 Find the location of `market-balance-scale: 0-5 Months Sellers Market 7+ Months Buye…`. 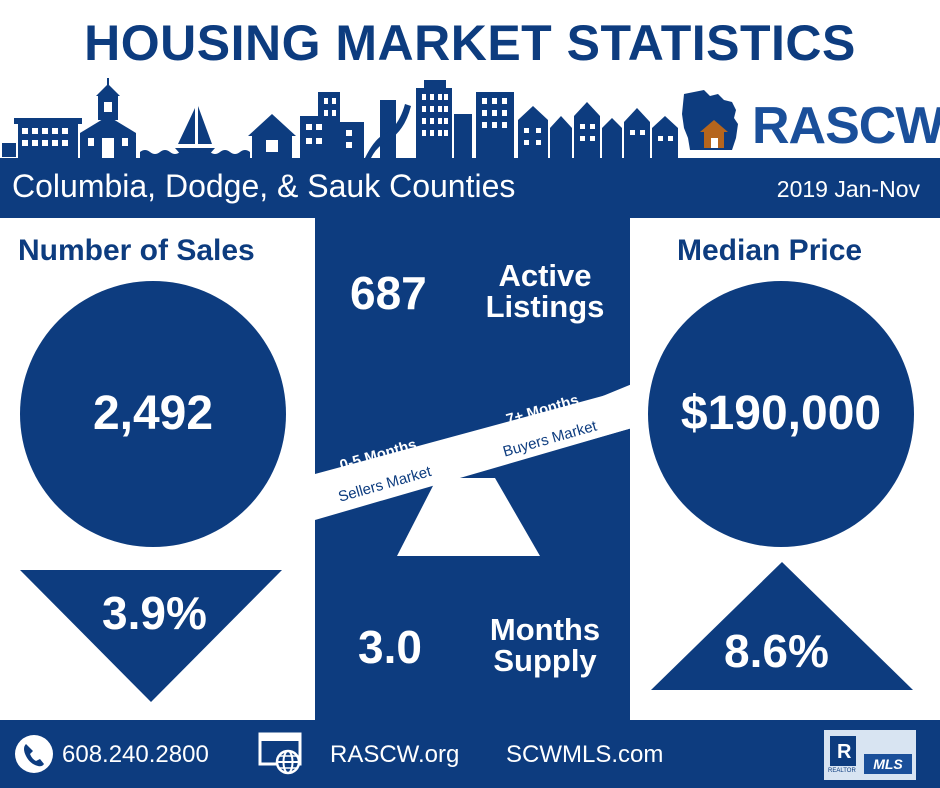

market-balance-scale: 0-5 Months Sellers Market 7+ Months Buye… is located at coordinates (473, 470).